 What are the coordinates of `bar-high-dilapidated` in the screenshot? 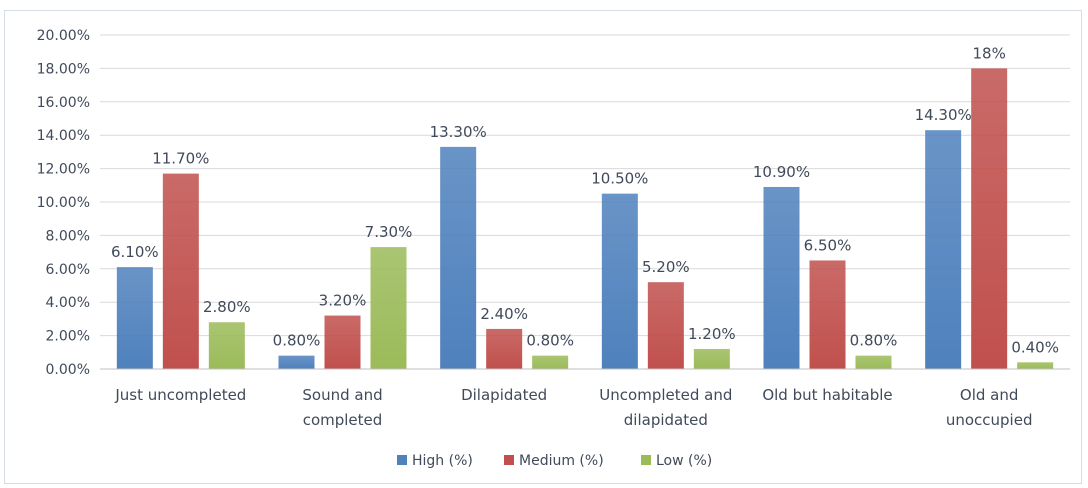 It's located at (458, 257).